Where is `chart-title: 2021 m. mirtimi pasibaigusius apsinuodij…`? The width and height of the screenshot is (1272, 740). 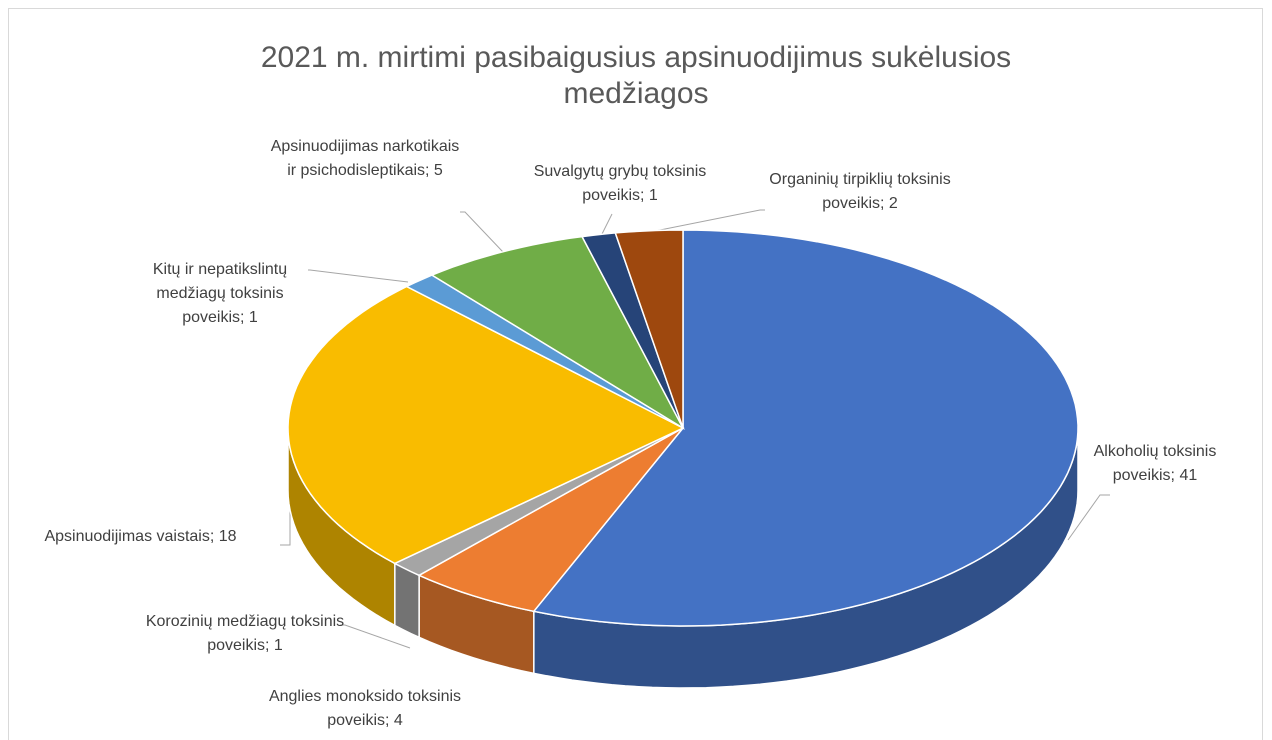
chart-title: 2021 m. mirtimi pasibaigusius apsinuodij… is located at coordinates (636, 75).